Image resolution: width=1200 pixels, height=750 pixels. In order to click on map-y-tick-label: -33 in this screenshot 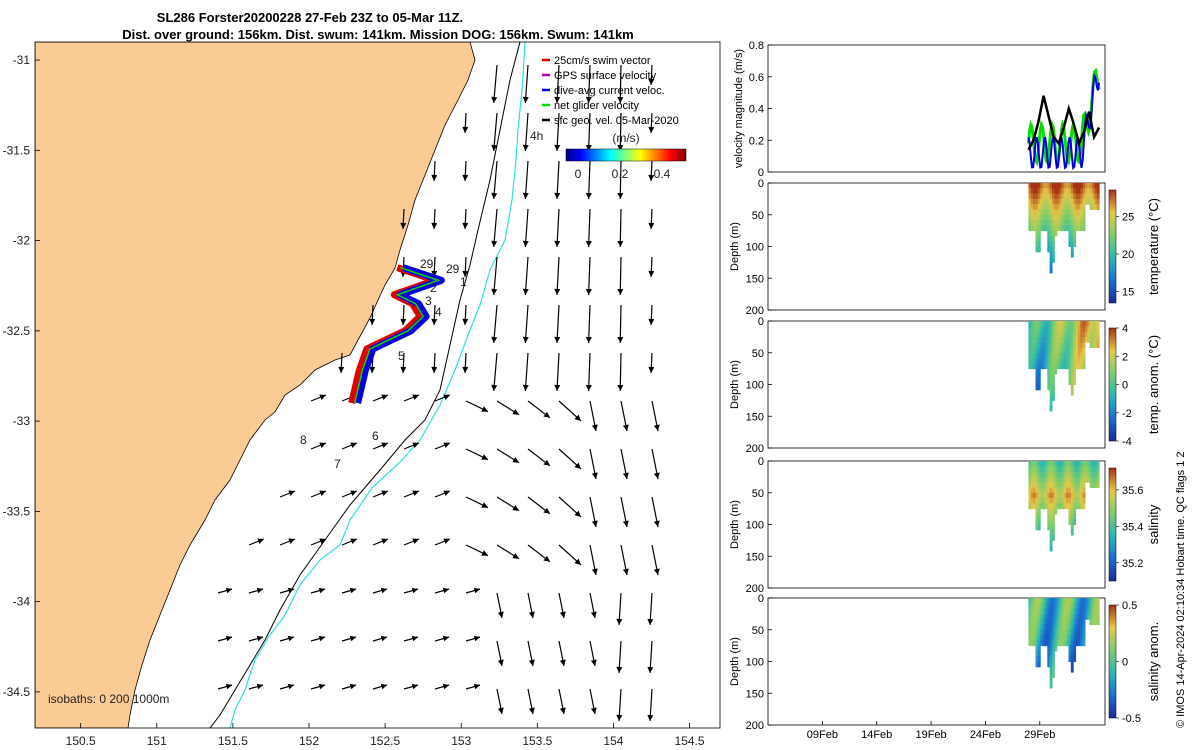, I will do `click(22, 421)`.